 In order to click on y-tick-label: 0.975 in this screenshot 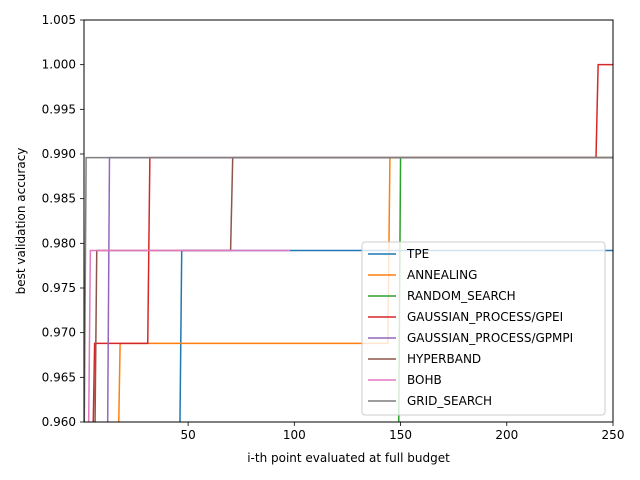, I will do `click(59, 288)`.